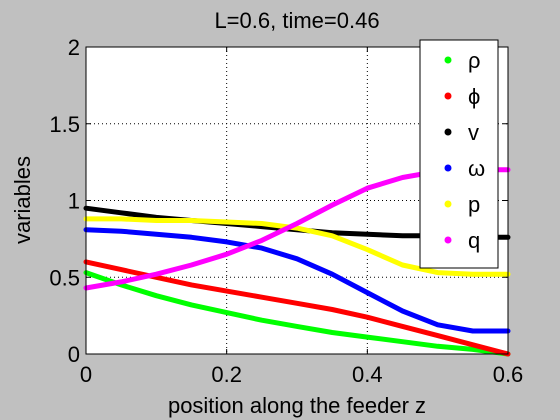 The width and height of the screenshot is (560, 420). I want to click on y-tick-label: 2, so click(74, 47).